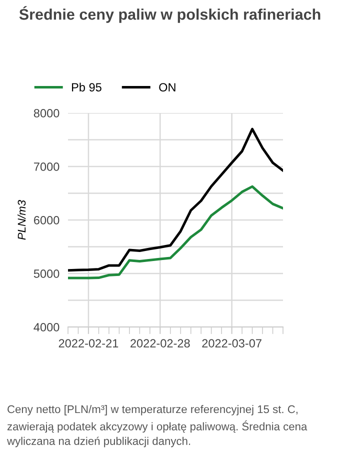 The image size is (339, 456). I want to click on legend-label: Pb 95, so click(87, 87).